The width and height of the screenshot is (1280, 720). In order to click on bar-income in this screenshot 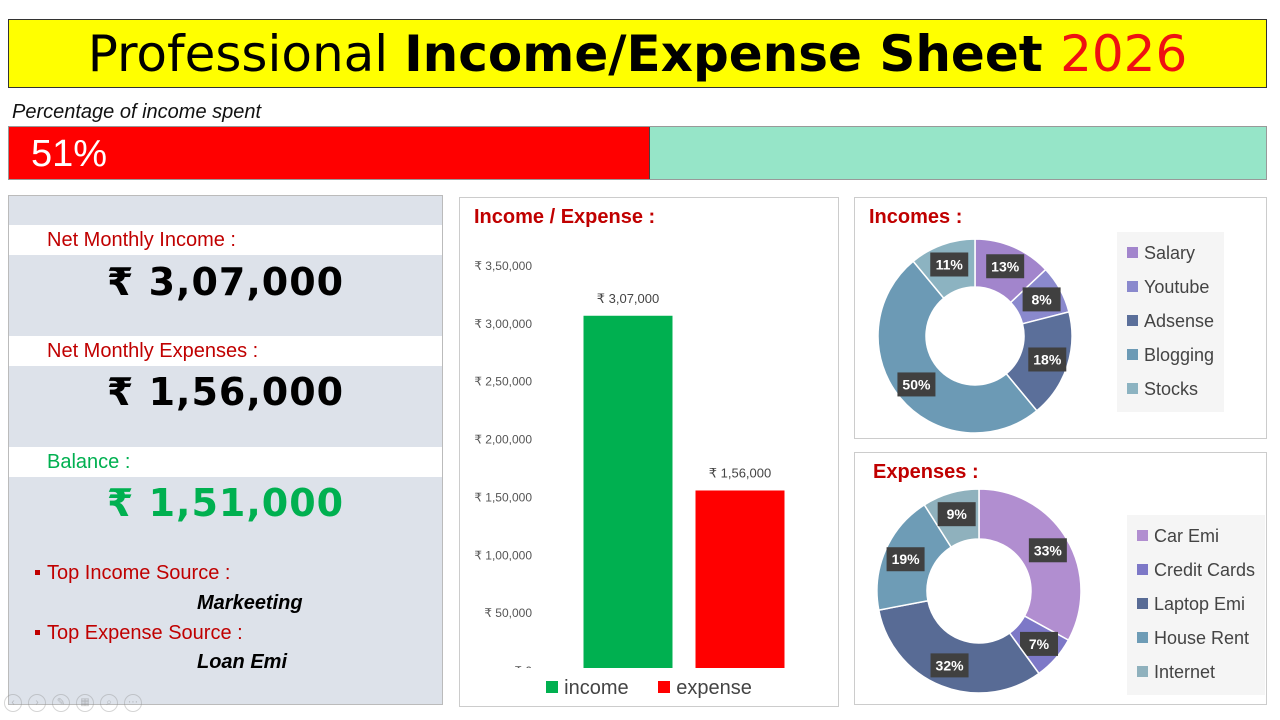, I will do `click(628, 491)`.